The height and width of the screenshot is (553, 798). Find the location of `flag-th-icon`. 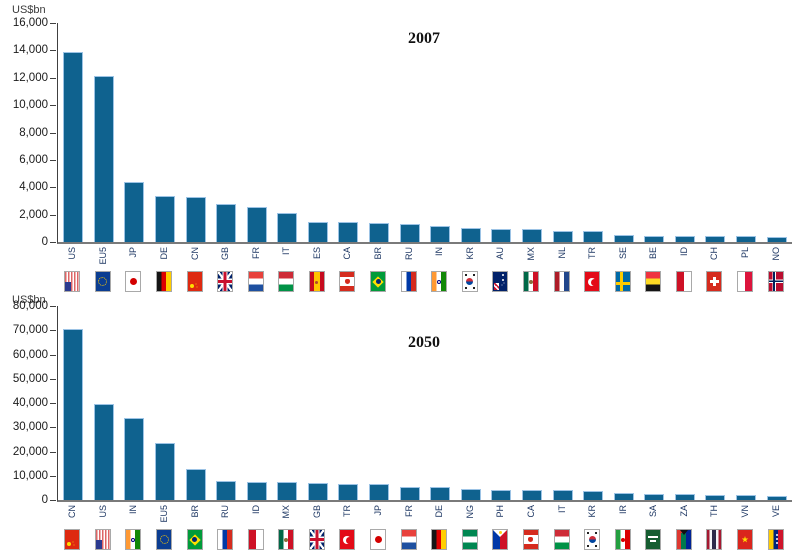

flag-th-icon is located at coordinates (714, 539).